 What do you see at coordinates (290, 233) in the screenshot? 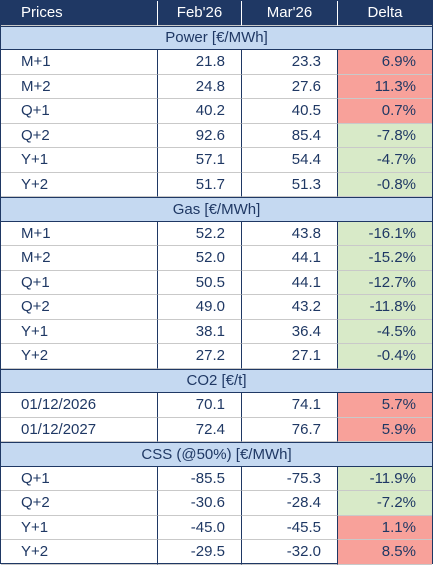
I see `price-cell: 43.8` at bounding box center [290, 233].